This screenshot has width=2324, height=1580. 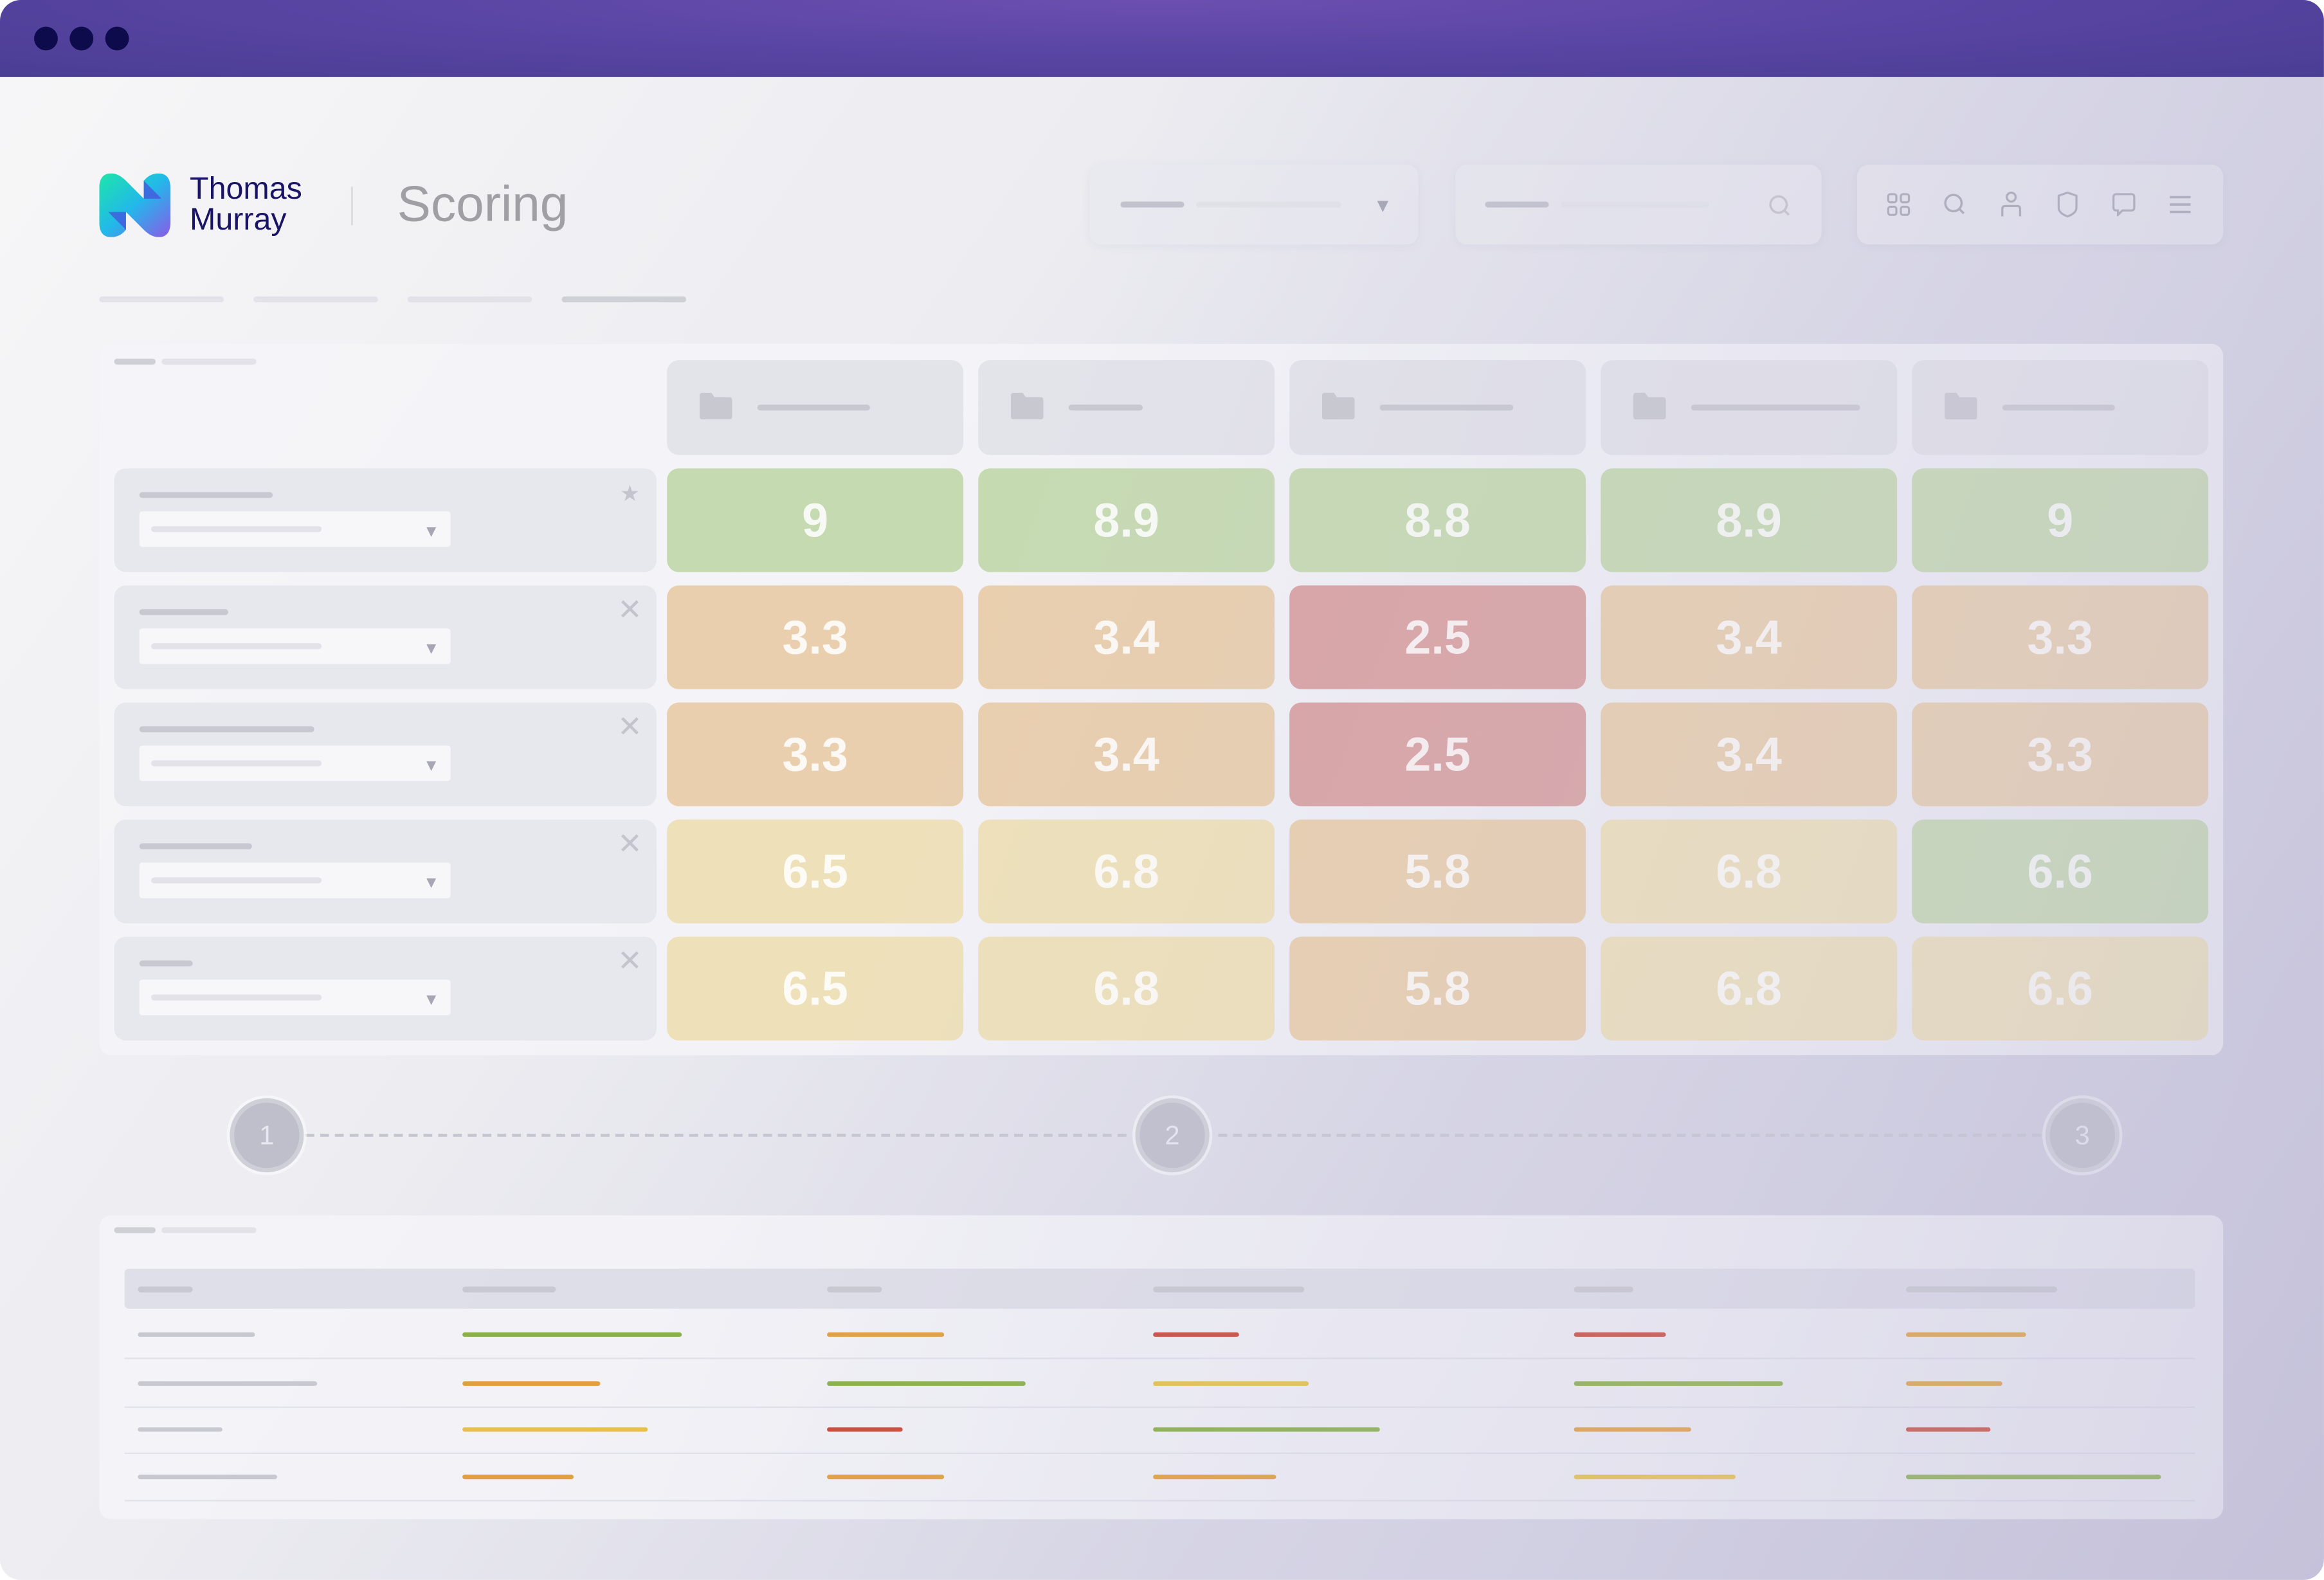 What do you see at coordinates (624, 299) in the screenshot?
I see `breadcrumb-item-current` at bounding box center [624, 299].